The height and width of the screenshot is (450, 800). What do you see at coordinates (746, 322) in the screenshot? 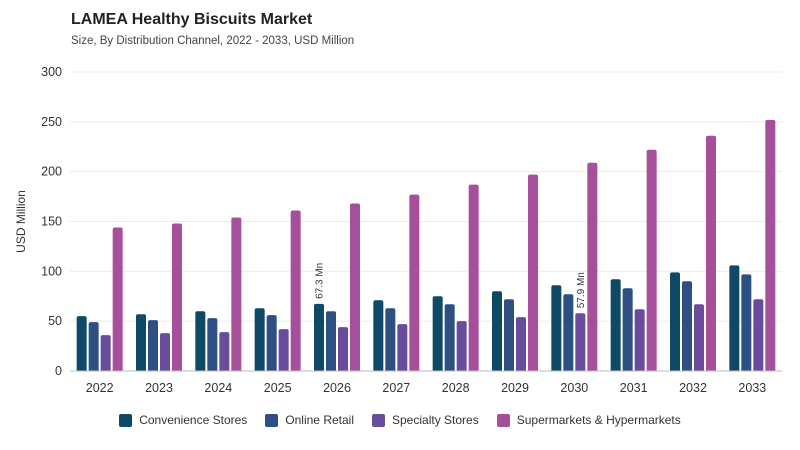
I see `bar-online-retail-2033` at bounding box center [746, 322].